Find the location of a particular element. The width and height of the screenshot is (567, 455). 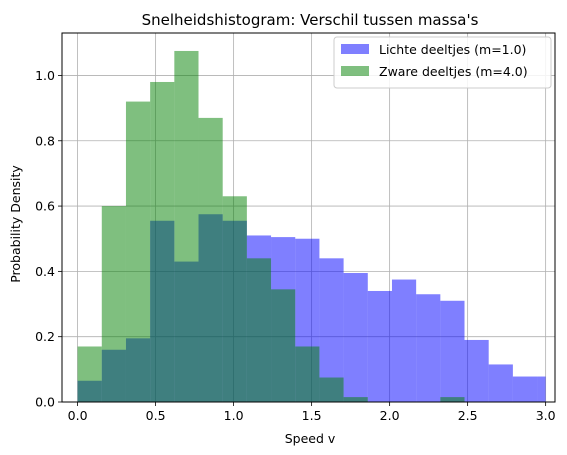

x-tick-label: 1.0 is located at coordinates (234, 415).